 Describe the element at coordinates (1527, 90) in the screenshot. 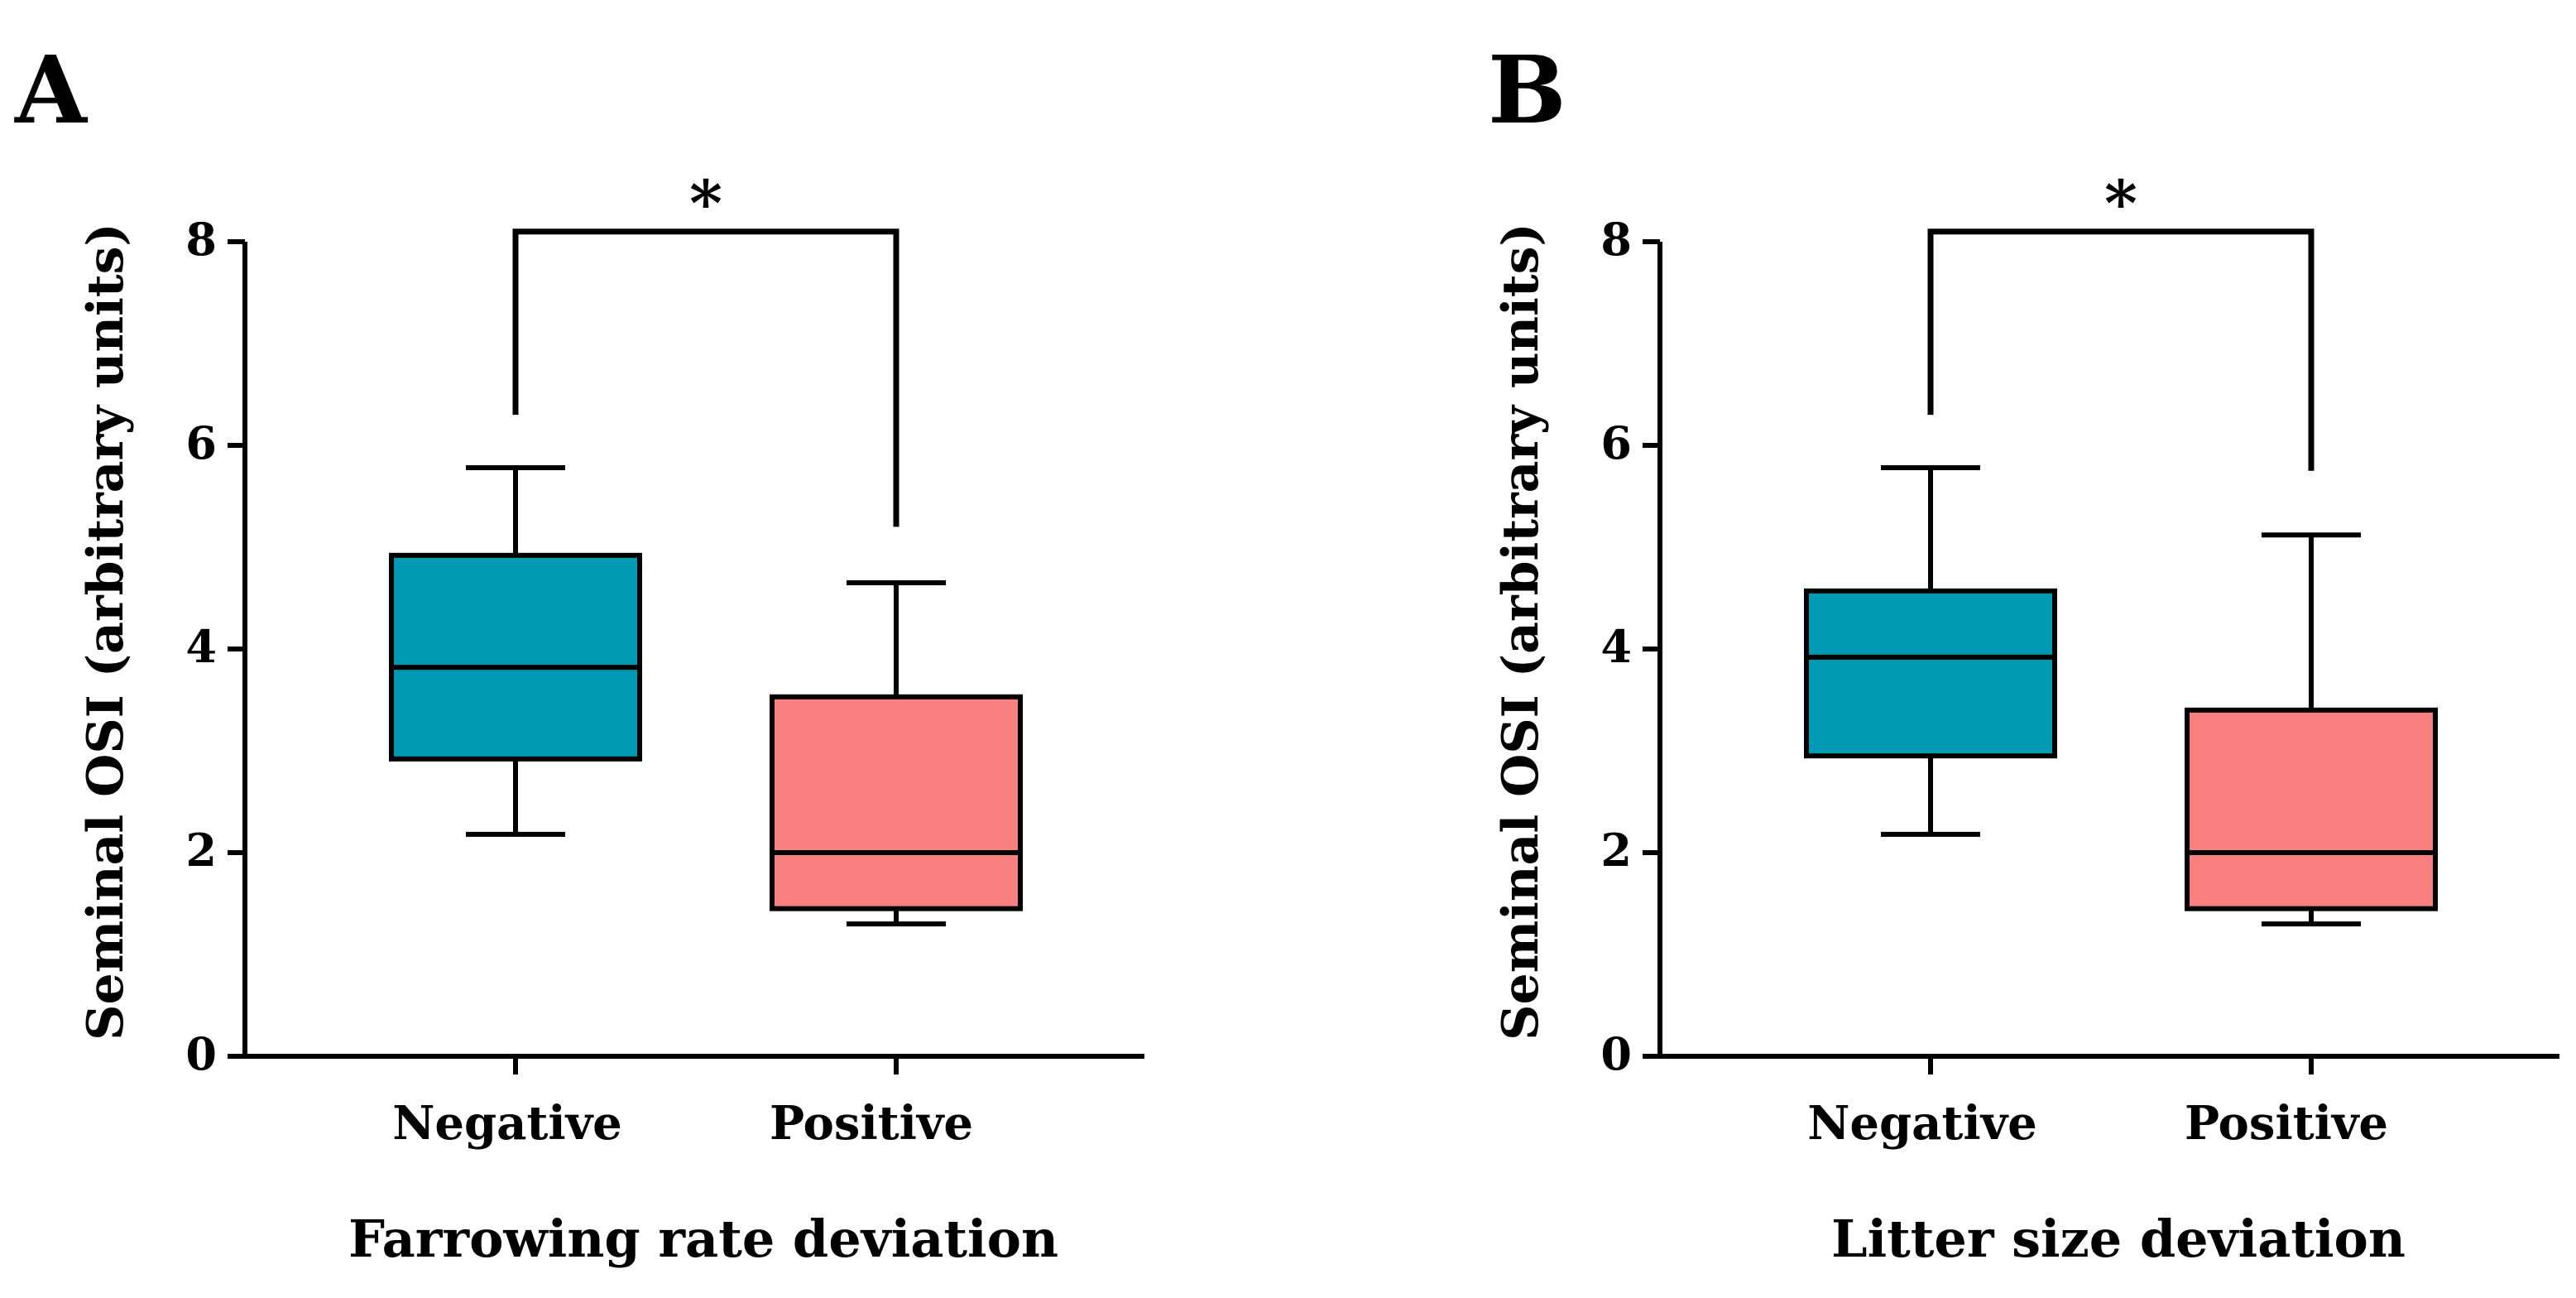

I see `panel-letter: B` at that location.